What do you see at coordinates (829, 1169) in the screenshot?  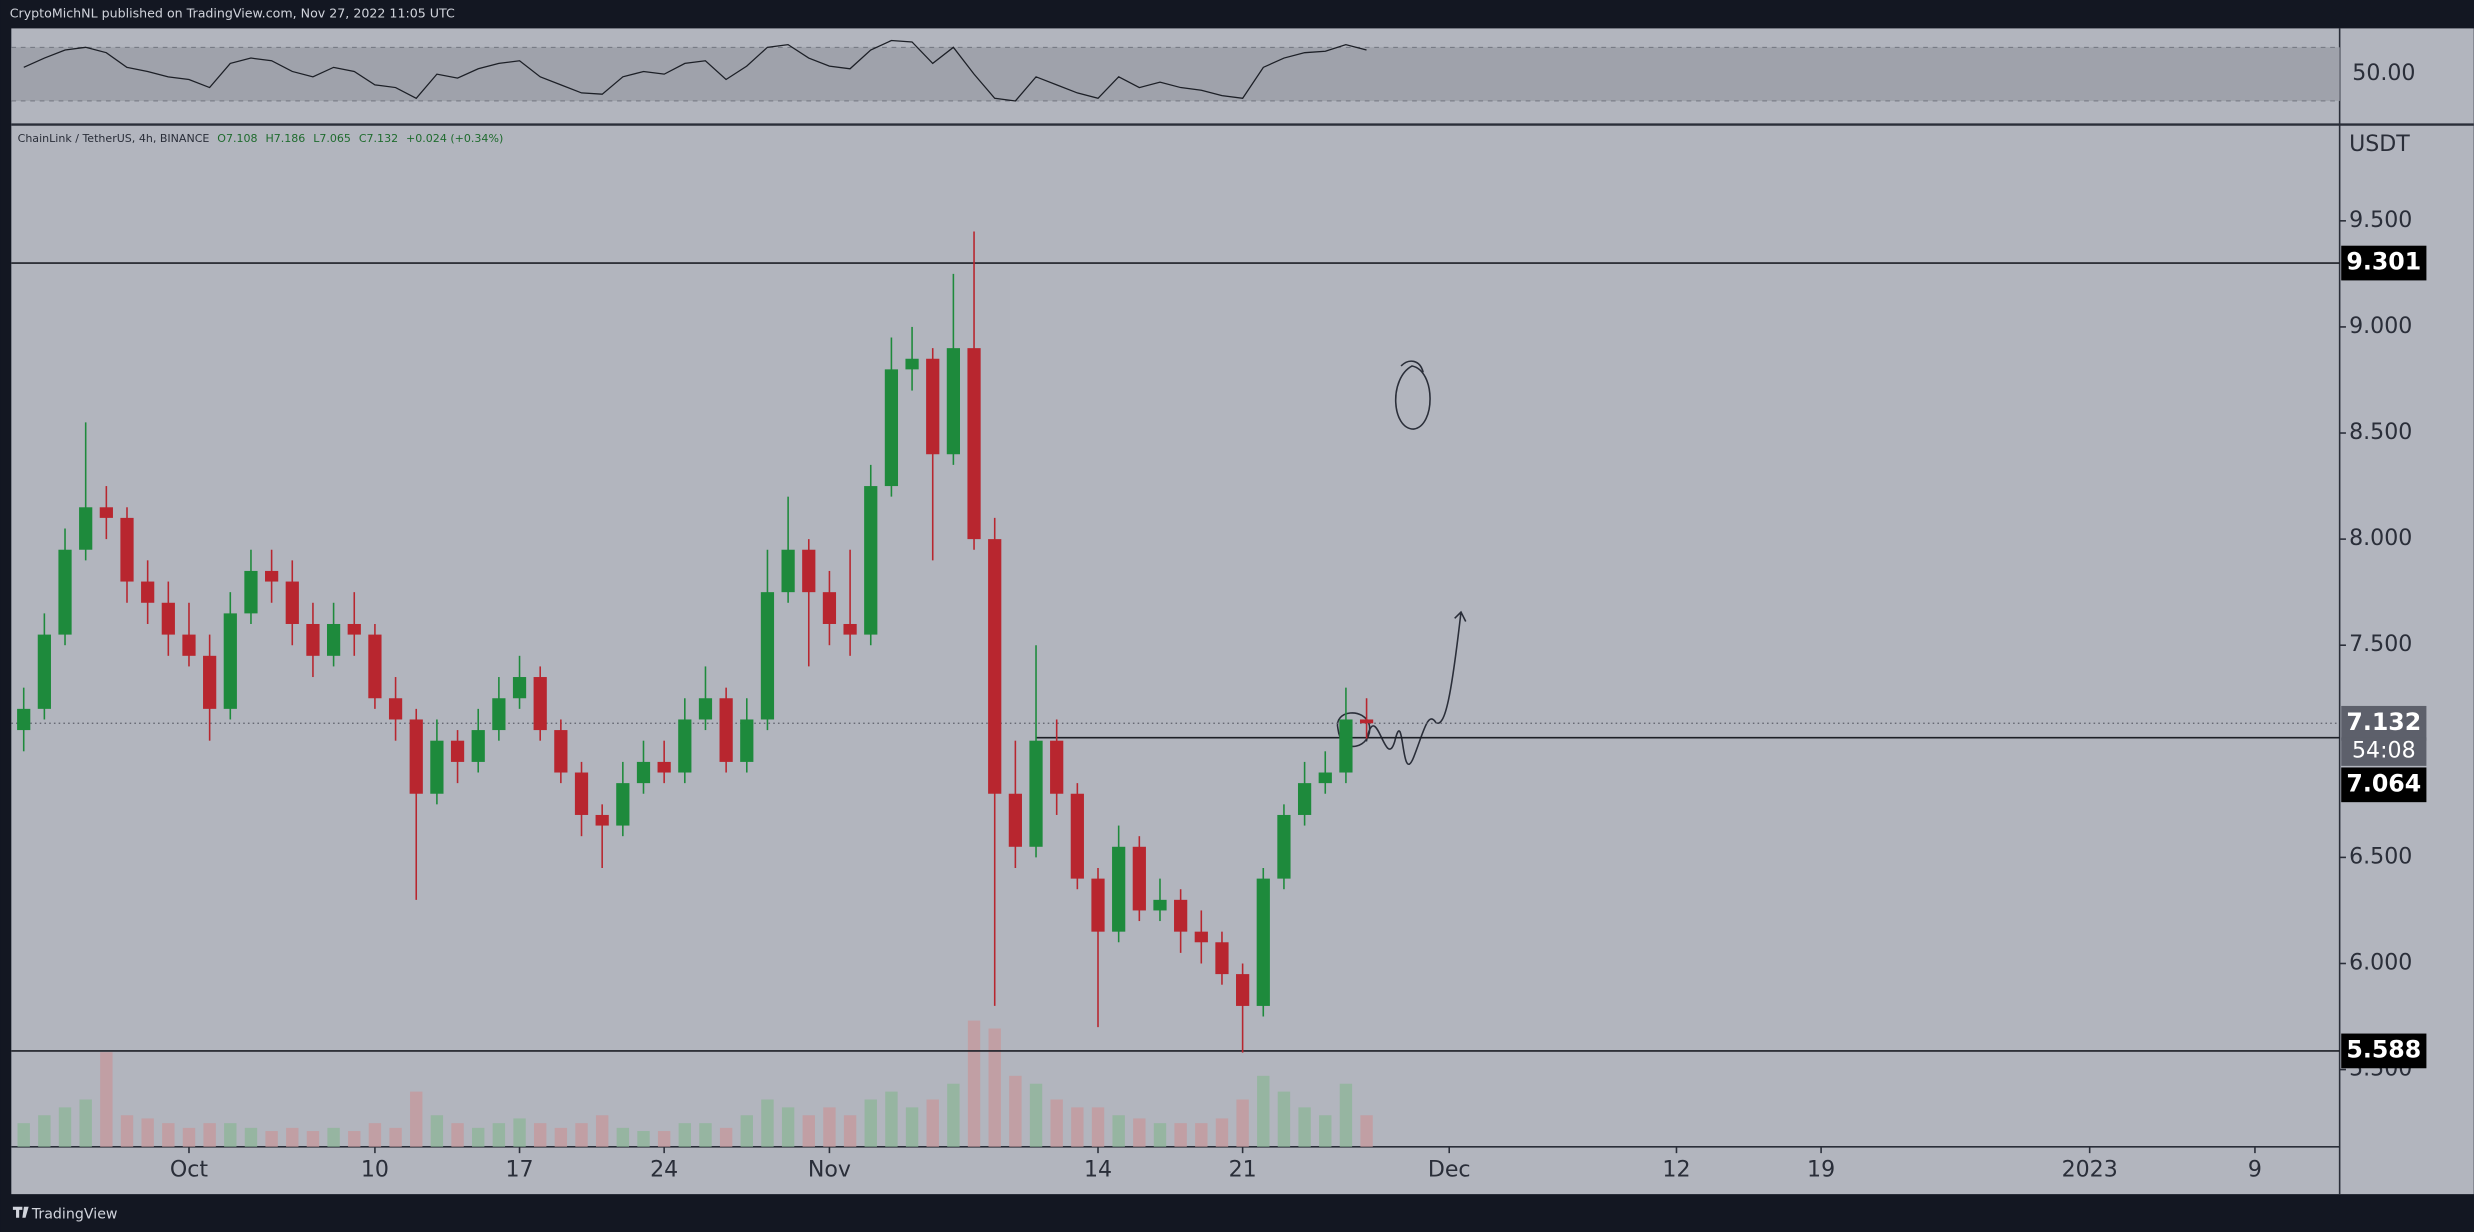 I see `x-tick-label: Nov` at bounding box center [829, 1169].